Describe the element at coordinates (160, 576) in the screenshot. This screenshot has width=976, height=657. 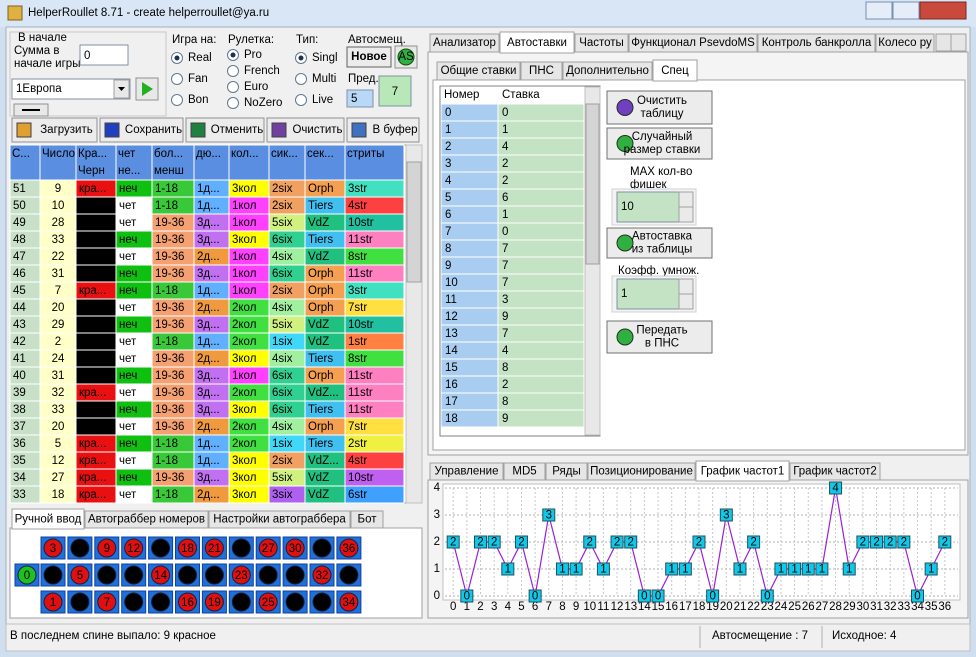
I see `board-number: 14` at that location.